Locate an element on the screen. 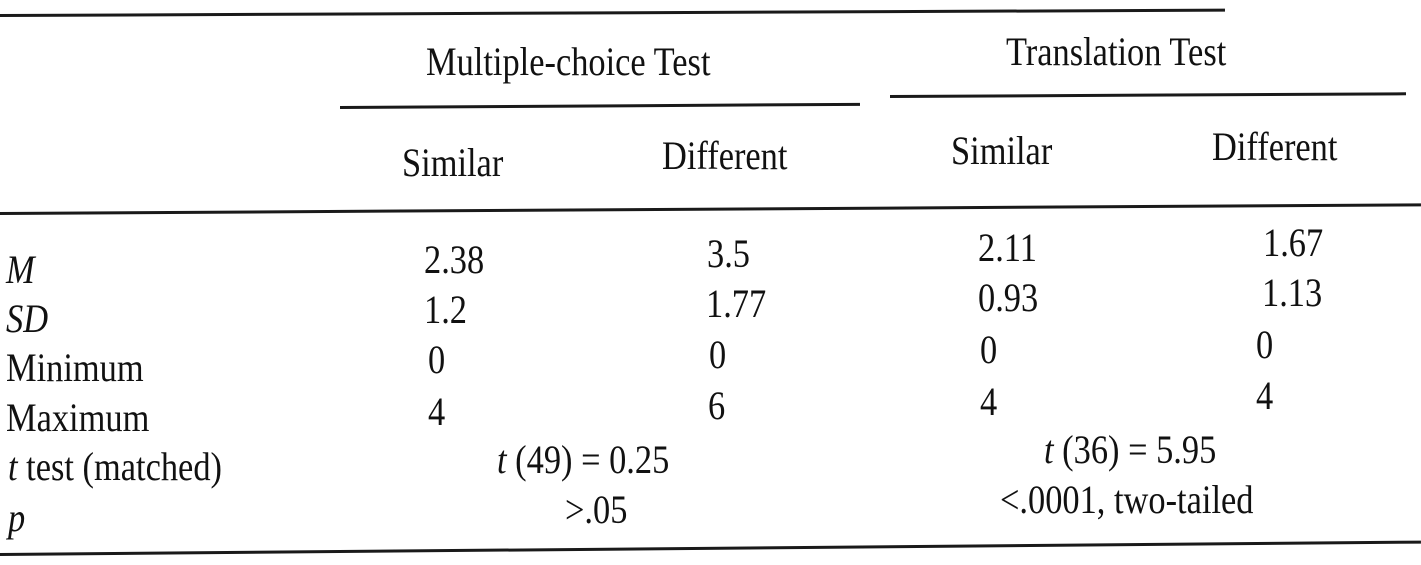  cell-max-mc-different: 6 is located at coordinates (717, 405).